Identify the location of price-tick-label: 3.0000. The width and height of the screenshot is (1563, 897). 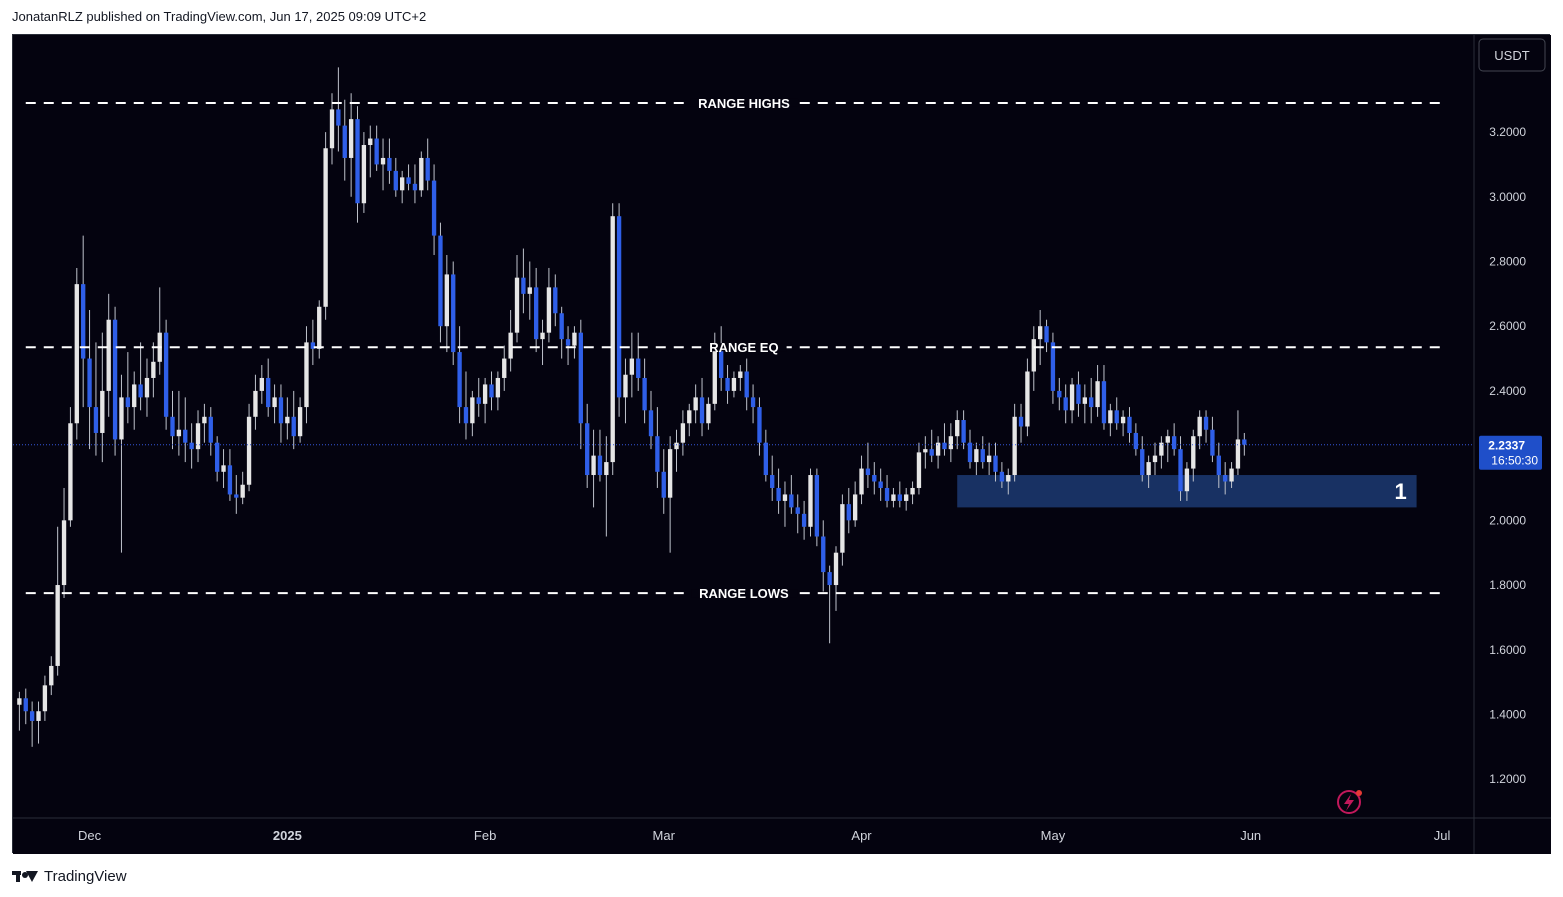
(1507, 197).